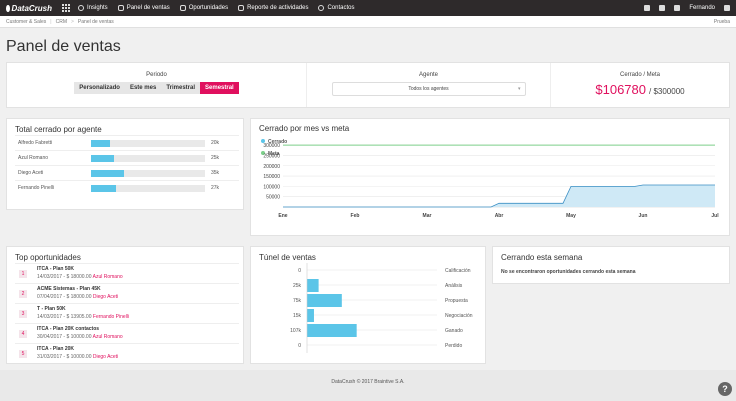 This screenshot has height=401, width=736. Describe the element at coordinates (662, 8) in the screenshot. I see `bell-icon` at that location.